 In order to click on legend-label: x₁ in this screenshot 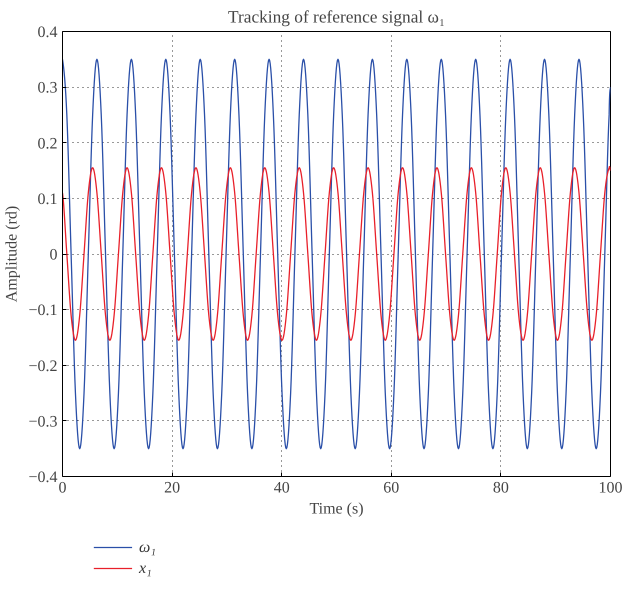, I will do `click(145, 568)`.